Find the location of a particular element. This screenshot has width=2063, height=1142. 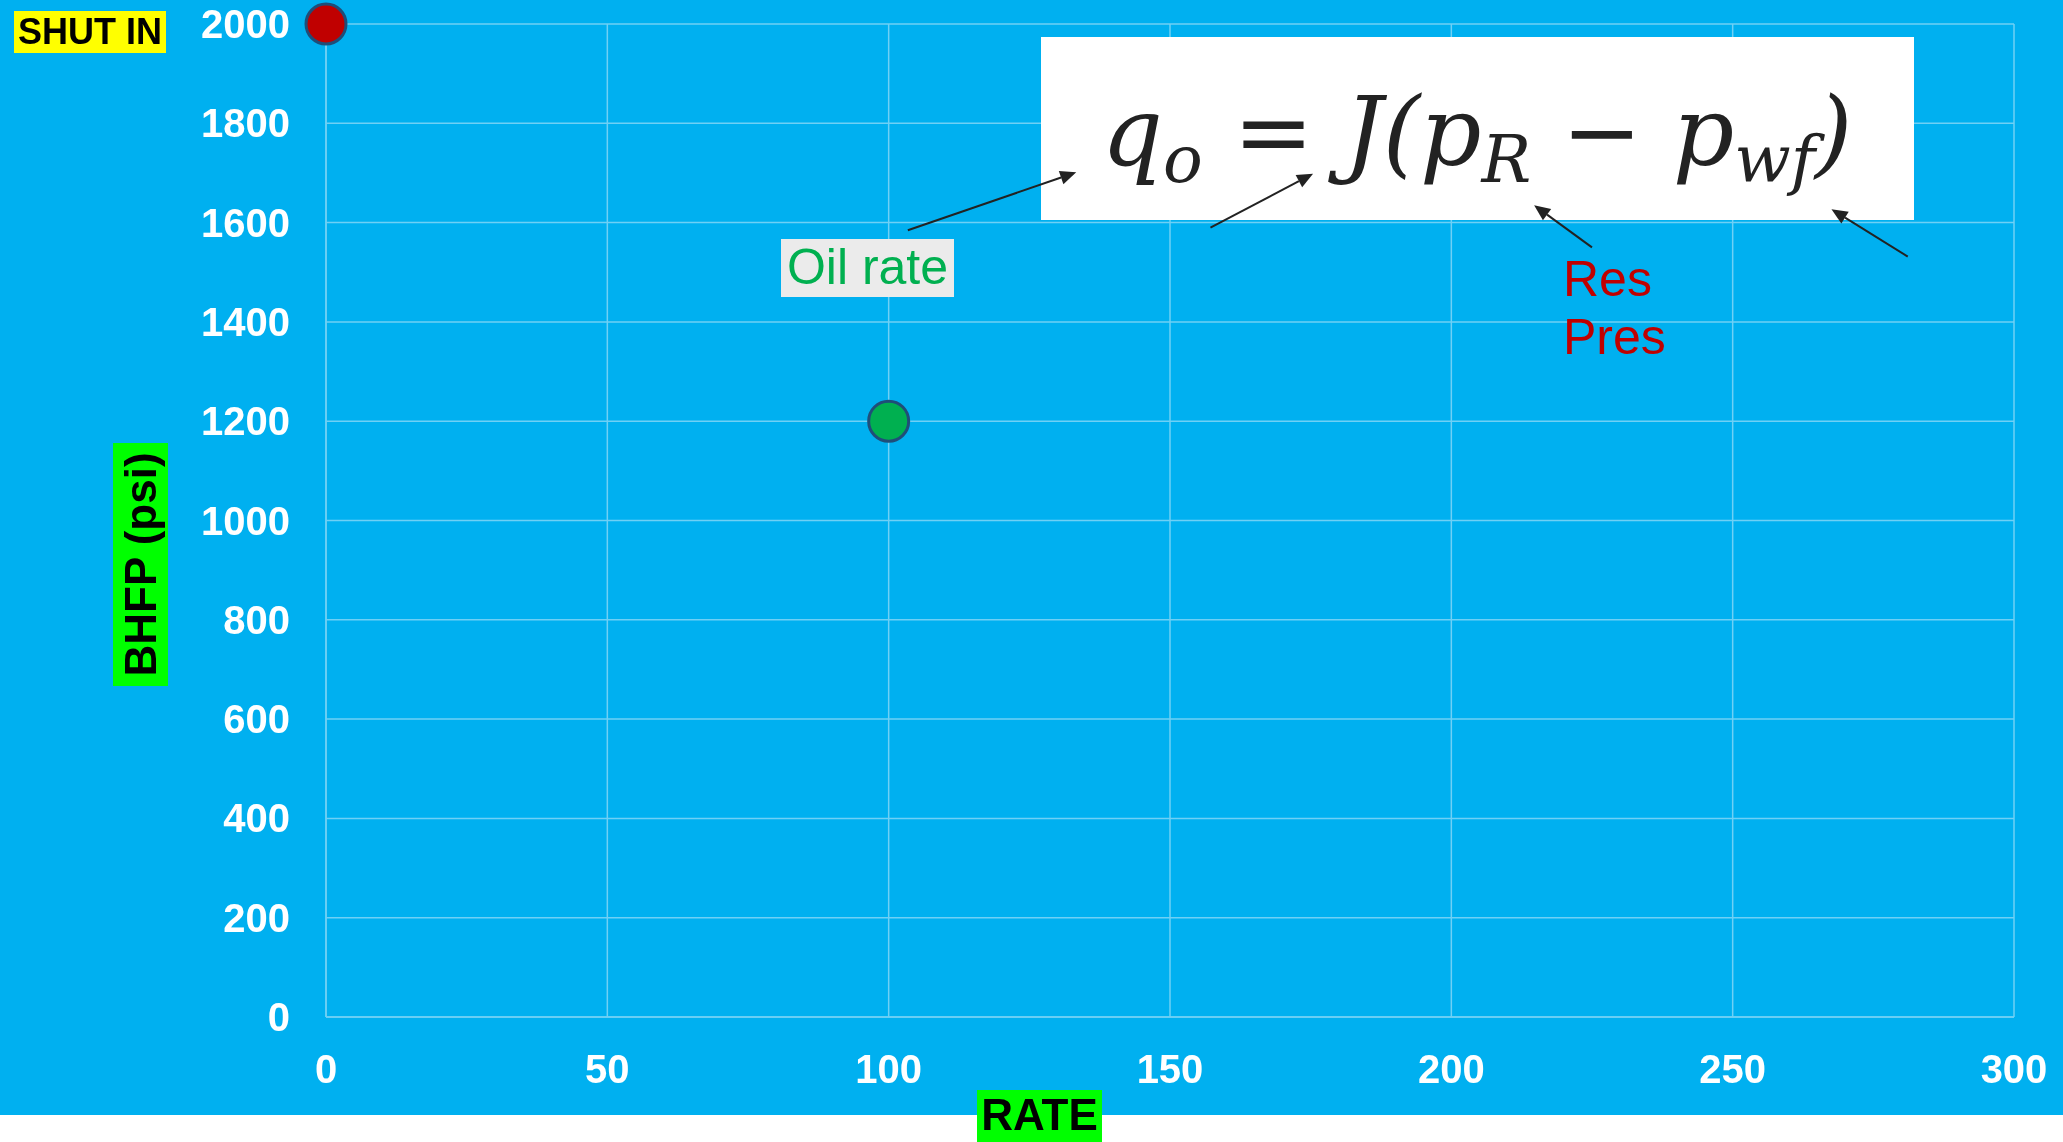

x-tick-label: 100 is located at coordinates (889, 1069).